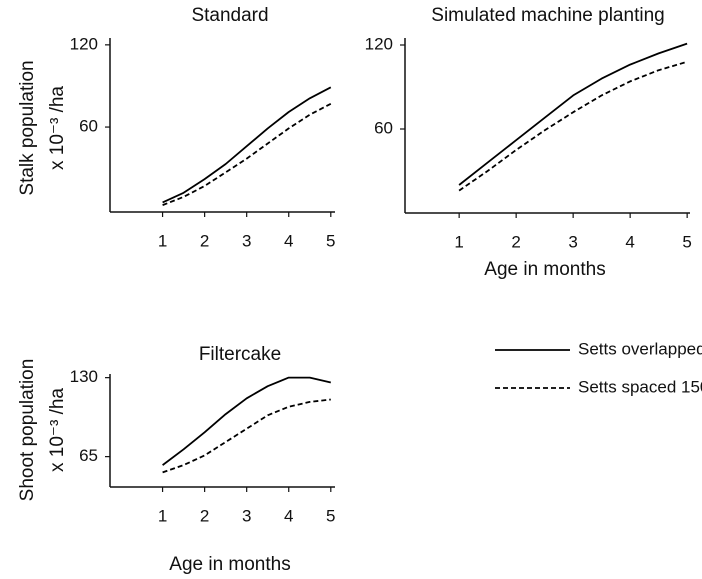  Describe the element at coordinates (27, 430) in the screenshot. I see `y-axis-label: Shoot population` at that location.